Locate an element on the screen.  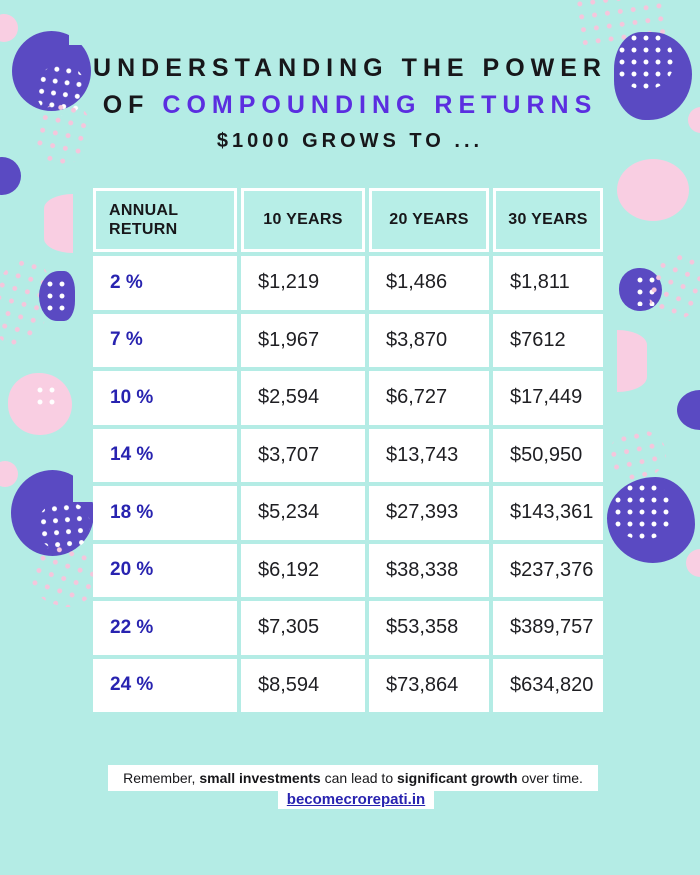
white-dots-bottom-right-icon is located at coordinates (643, 511).